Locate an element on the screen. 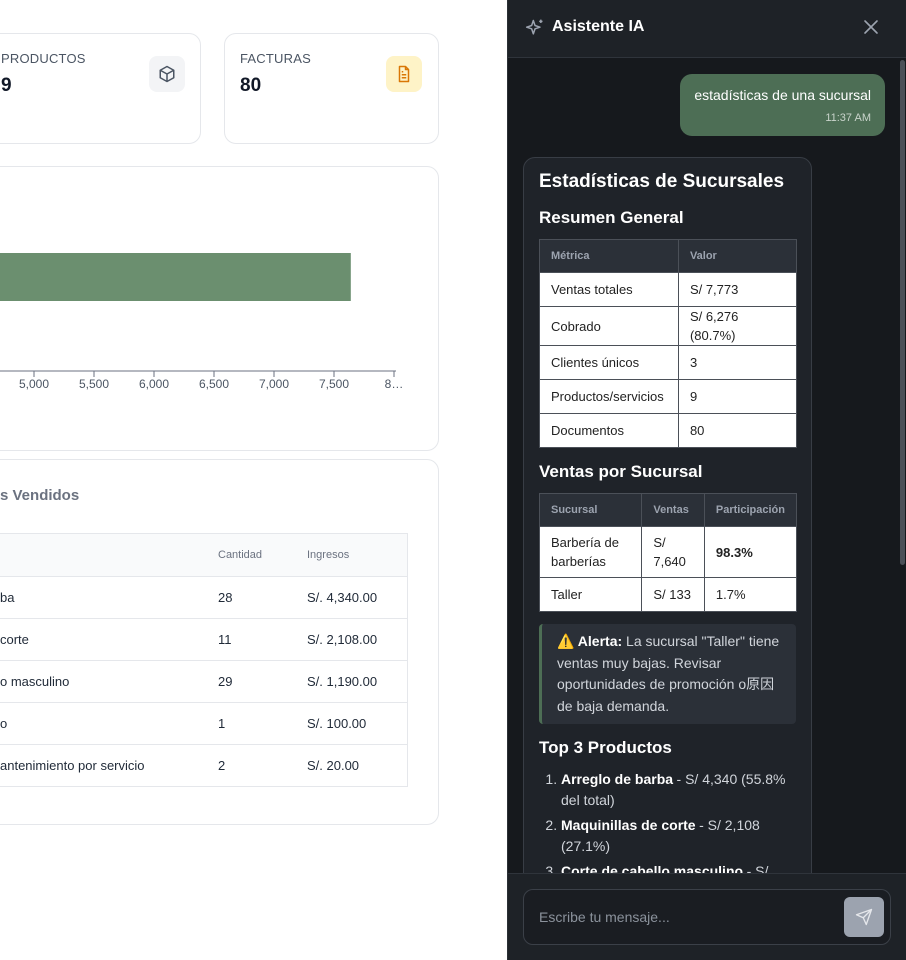  header-cell: Participación is located at coordinates (750, 510).